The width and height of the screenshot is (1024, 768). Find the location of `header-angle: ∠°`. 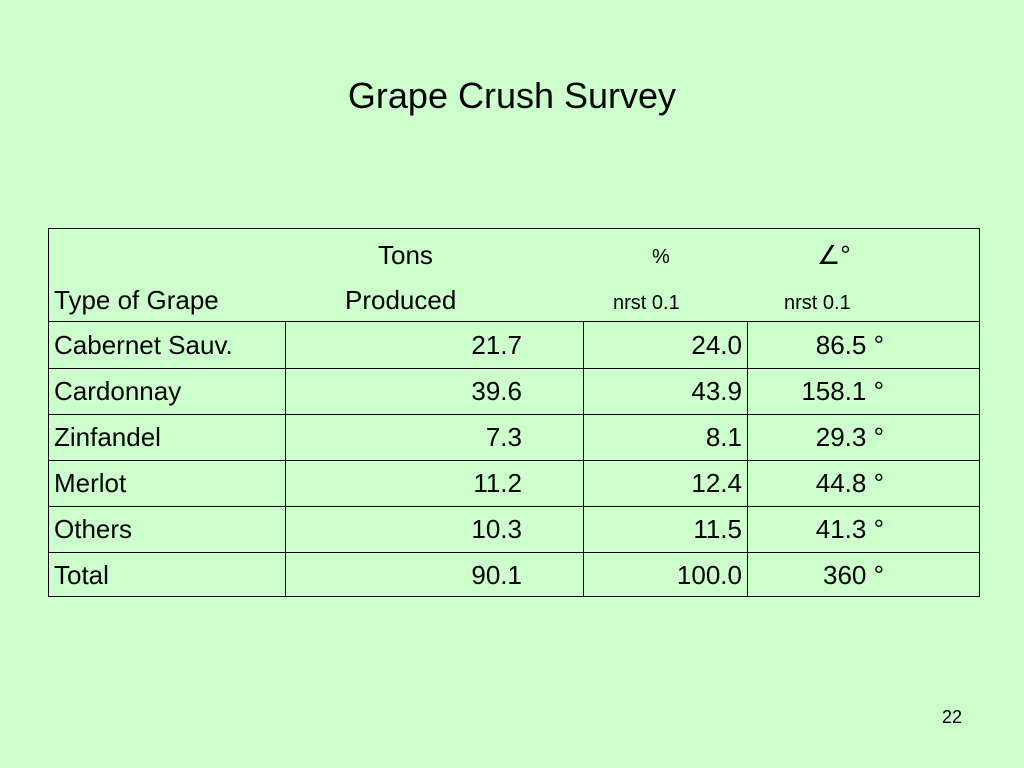

header-angle: ∠° is located at coordinates (834, 255).